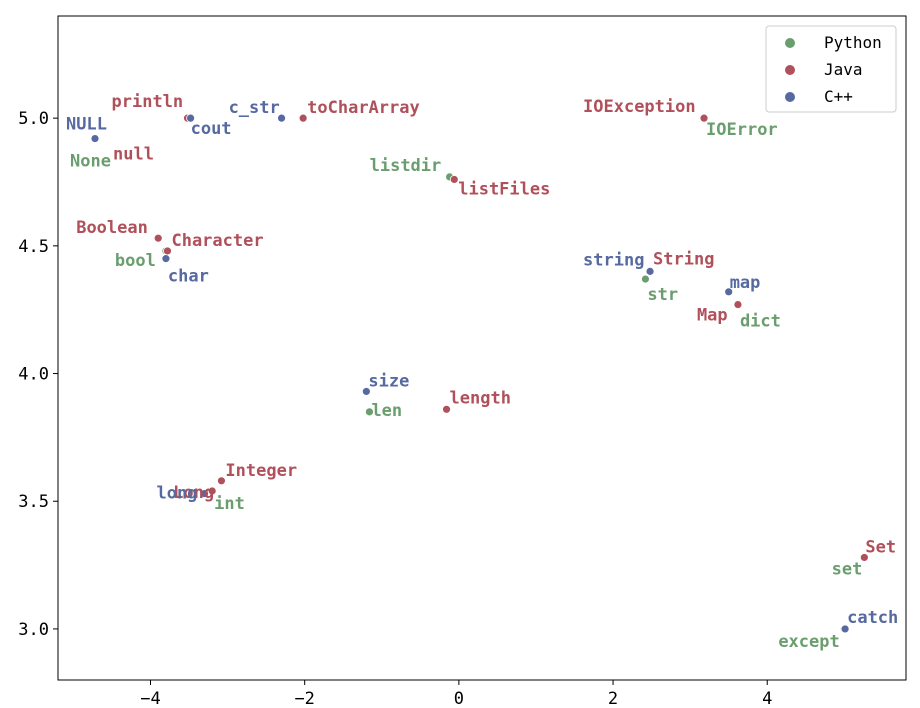 Image resolution: width=920 pixels, height=708 pixels. I want to click on point-label: toCharArray, so click(363, 108).